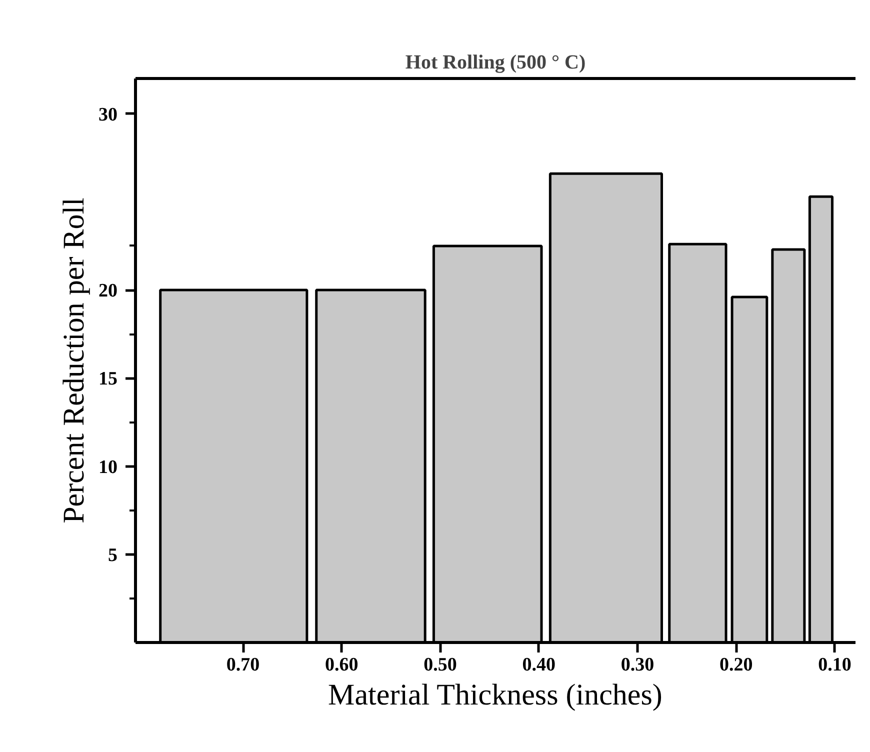 The image size is (870, 752). Describe the element at coordinates (736, 665) in the screenshot. I see `x-tick-label: 0.20` at that location.